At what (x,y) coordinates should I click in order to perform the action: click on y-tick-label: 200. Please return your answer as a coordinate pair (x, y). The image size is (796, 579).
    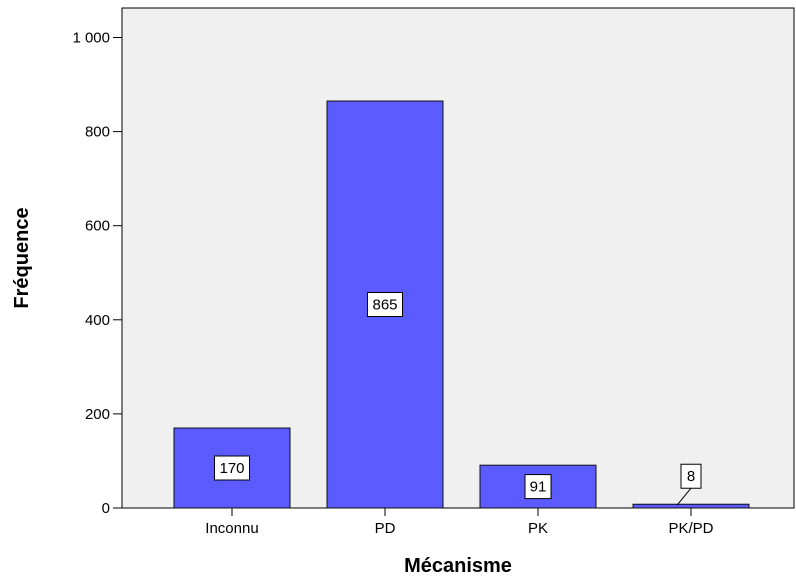
    Looking at the image, I should click on (97, 414).